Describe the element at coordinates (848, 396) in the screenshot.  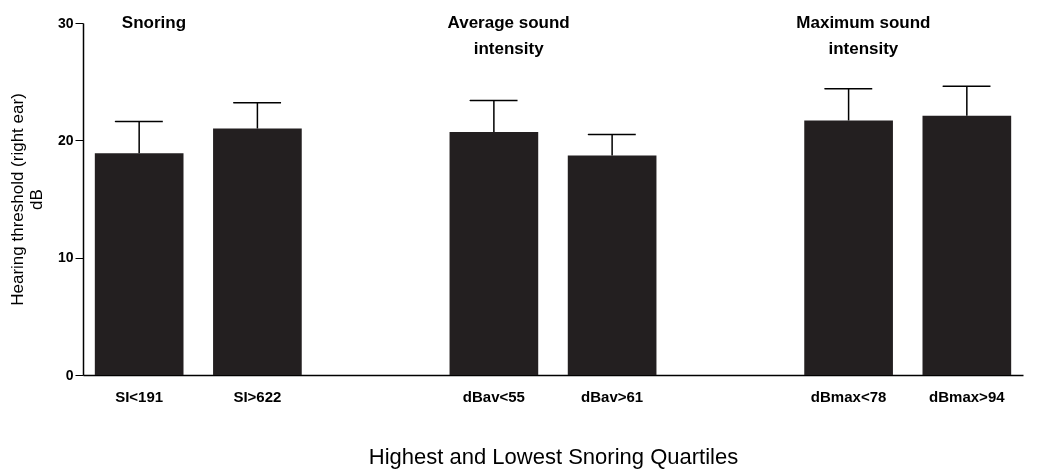
I see `x-tick-label: dBmax<78` at that location.